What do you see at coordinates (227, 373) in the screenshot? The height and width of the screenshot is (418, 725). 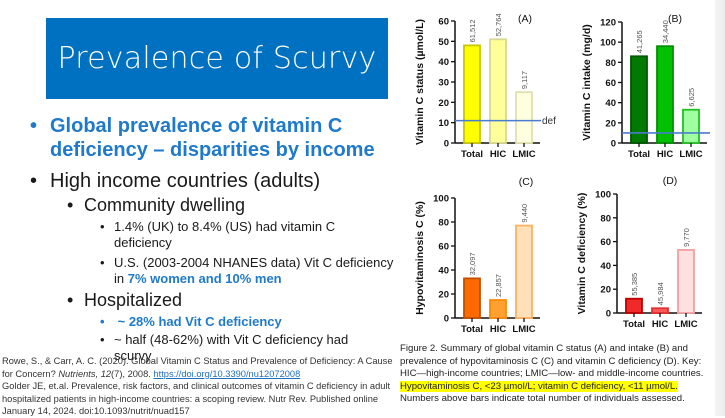 I see `ref1-doi-link: https://doi.org/10.3390/nu12072008` at bounding box center [227, 373].